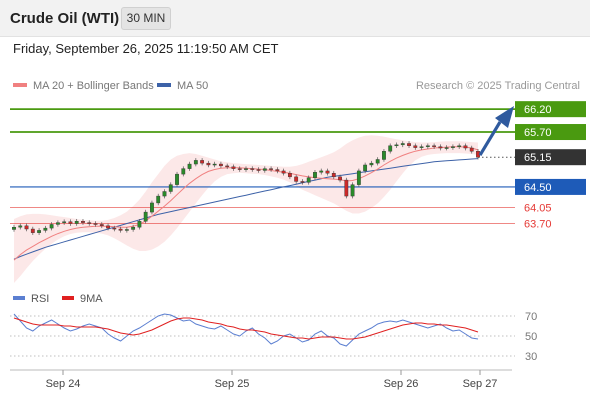 Image resolution: width=590 pixels, height=400 pixels. Describe the element at coordinates (531, 317) in the screenshot. I see `rsi-tick-label: 70` at that location.